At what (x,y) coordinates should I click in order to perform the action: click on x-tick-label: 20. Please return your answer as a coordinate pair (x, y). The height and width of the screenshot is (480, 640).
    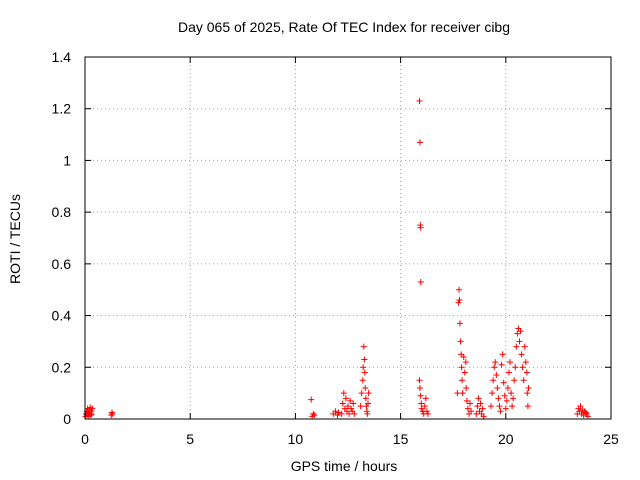
    Looking at the image, I should click on (506, 439).